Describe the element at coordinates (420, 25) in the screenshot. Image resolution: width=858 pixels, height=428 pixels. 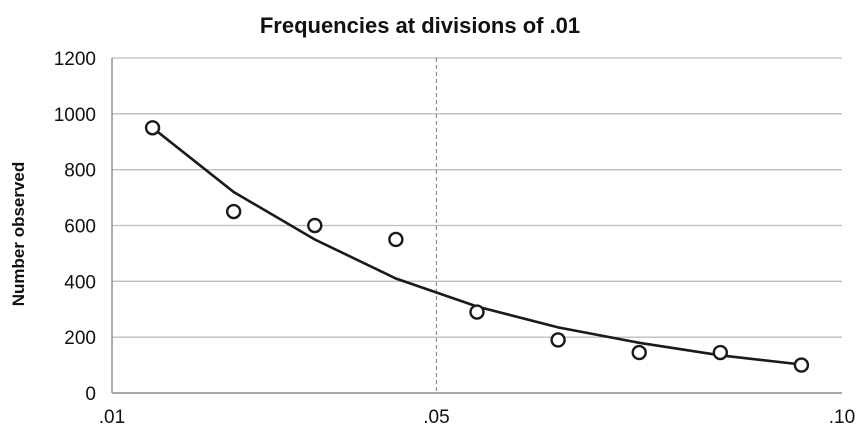
I see `chart-title: Frequencies at divisions of .01` at that location.